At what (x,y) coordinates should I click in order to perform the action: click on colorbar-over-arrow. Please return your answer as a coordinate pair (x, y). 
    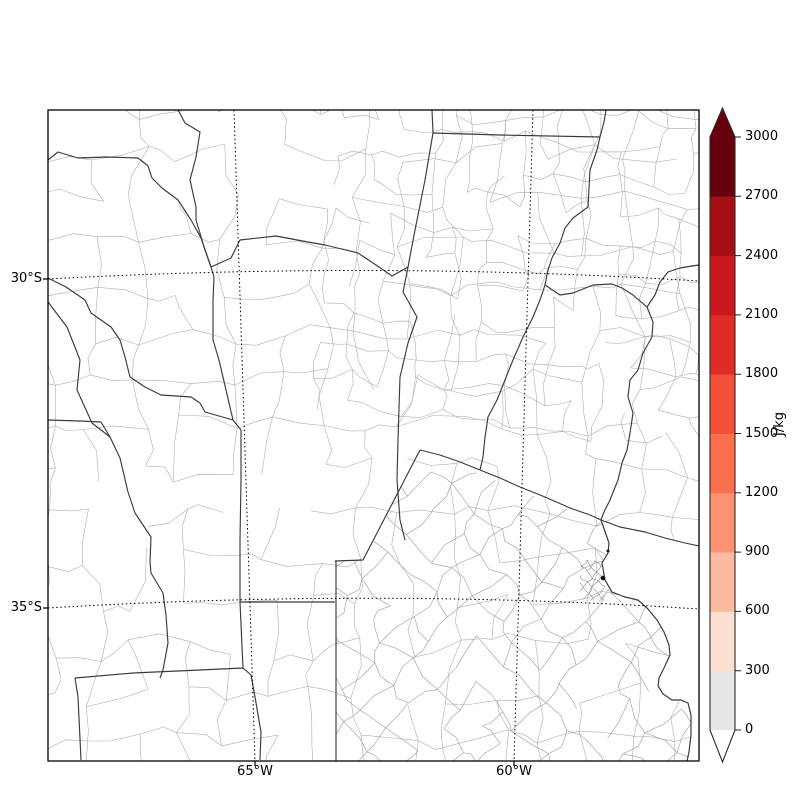
    Looking at the image, I should click on (722, 122).